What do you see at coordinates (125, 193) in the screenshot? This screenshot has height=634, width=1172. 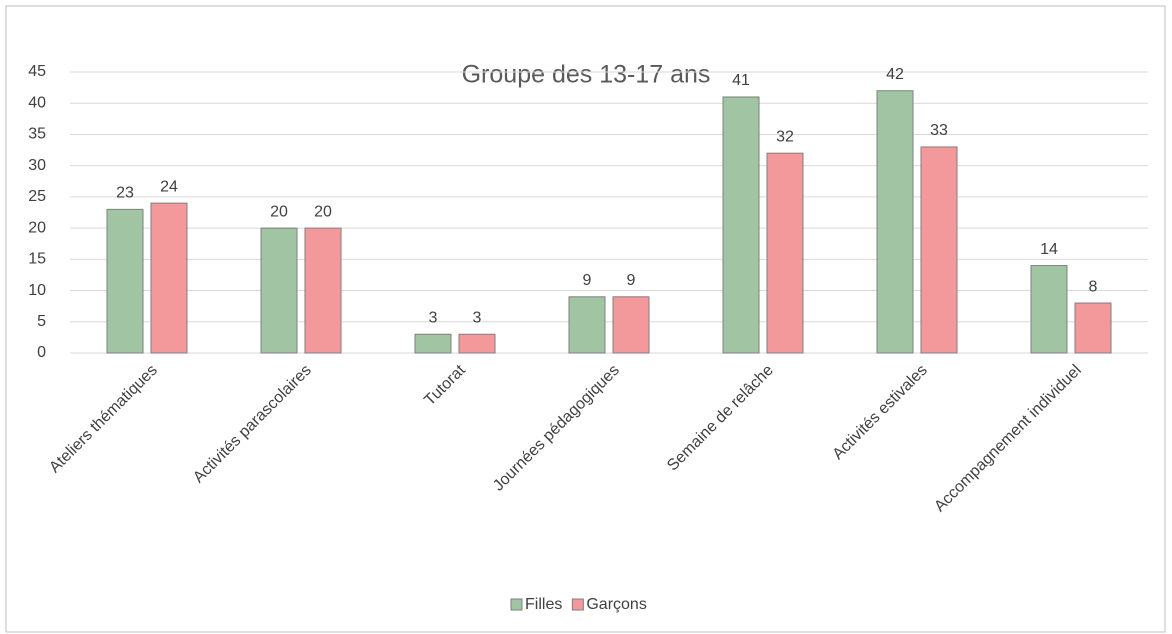 I see `data-label: 23` at bounding box center [125, 193].